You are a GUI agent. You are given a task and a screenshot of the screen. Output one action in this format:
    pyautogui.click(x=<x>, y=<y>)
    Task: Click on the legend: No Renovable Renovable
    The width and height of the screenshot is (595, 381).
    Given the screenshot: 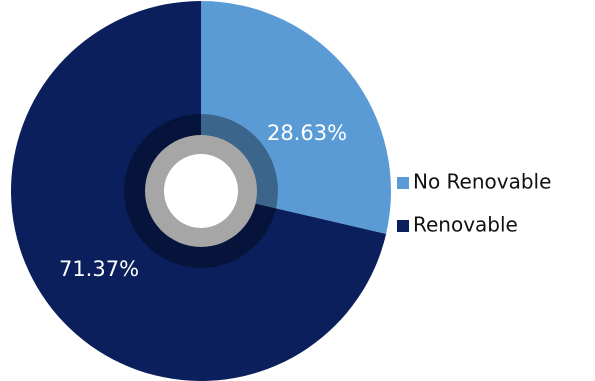 What is the action you would take?
    pyautogui.click(x=474, y=203)
    